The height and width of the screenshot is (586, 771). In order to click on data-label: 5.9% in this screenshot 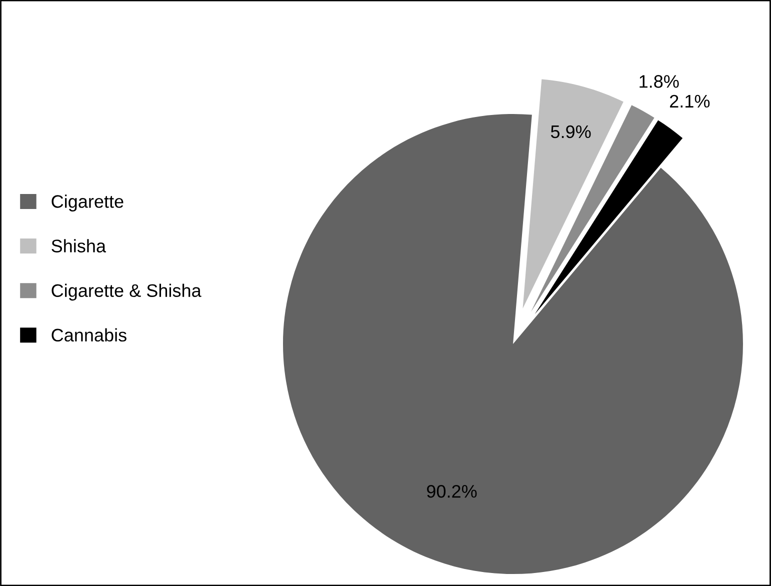, I will do `click(570, 131)`.